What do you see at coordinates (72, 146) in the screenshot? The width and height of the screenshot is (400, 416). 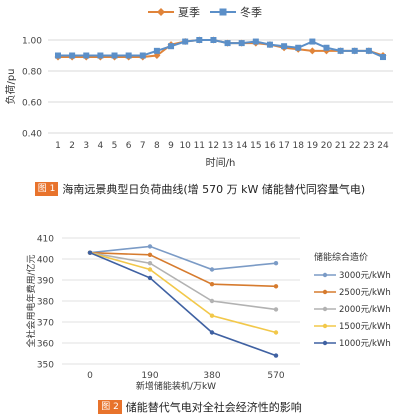 I see `x-tick-label: 2` at bounding box center [72, 146].